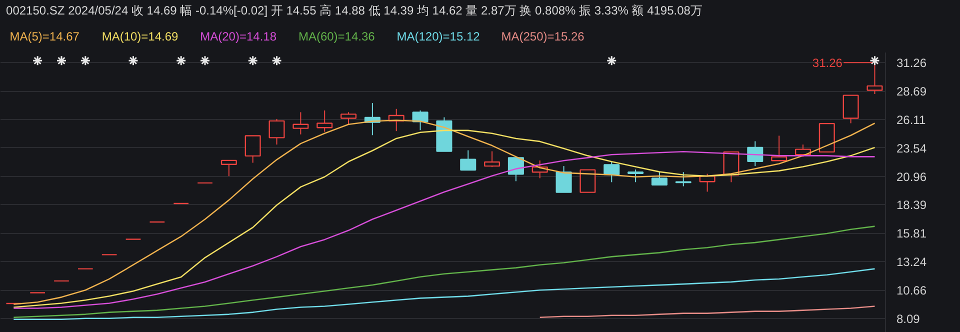  I want to click on chart-title: 002150.SZ 2024/05/24 收 14.69 幅 -0.14%[-0.02] 开 14.55 高 14.88 低 14.39 均 14.62 量 2.87万 换 0.808% 振 3.33% 额 4195.08万, so click(354, 11).